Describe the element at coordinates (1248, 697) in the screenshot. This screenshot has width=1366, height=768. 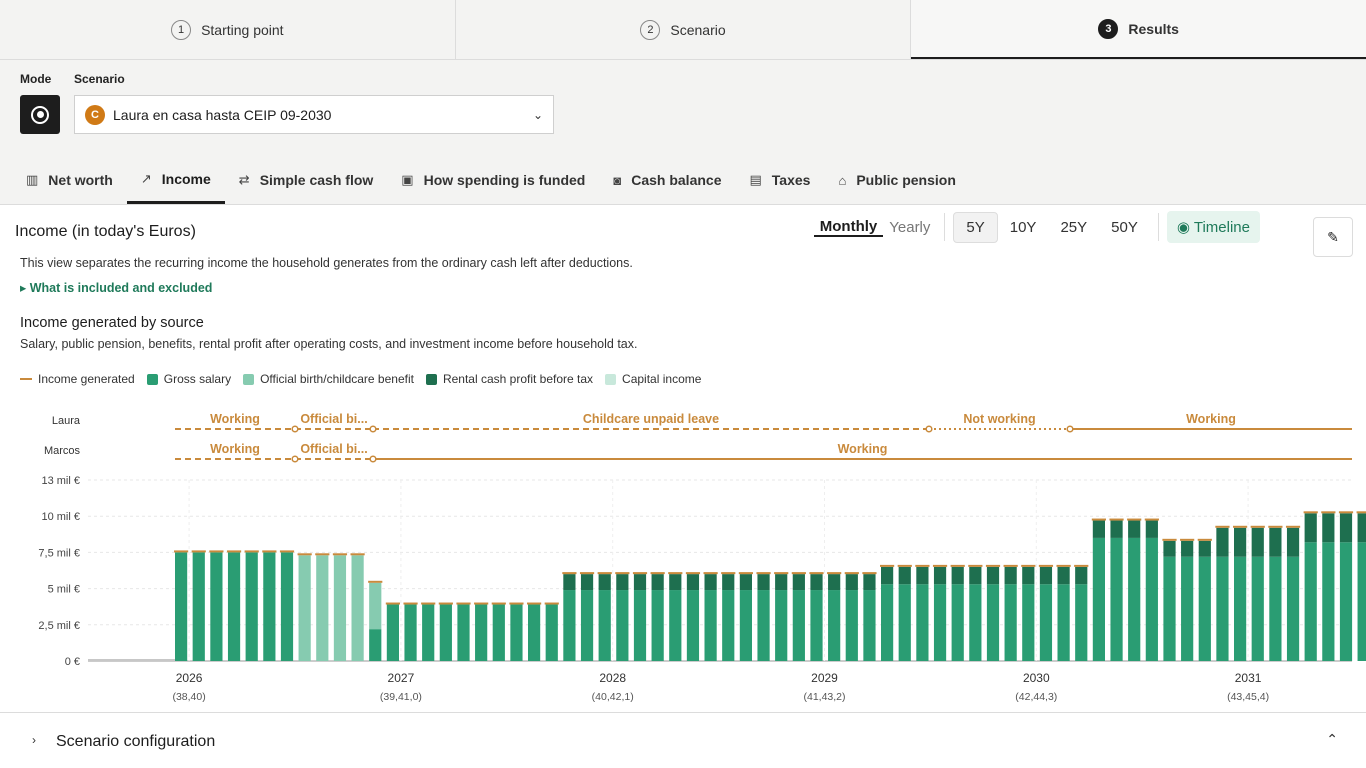
I see `x-tick-ages: (43,45,4)` at that location.